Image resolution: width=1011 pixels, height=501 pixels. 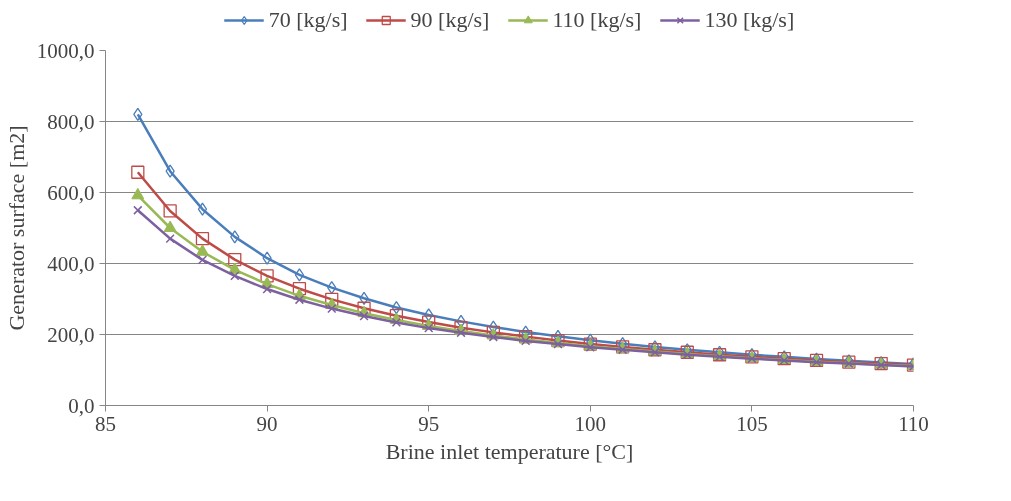 I want to click on y-tick-label: 1000,0, so click(x=65, y=50).